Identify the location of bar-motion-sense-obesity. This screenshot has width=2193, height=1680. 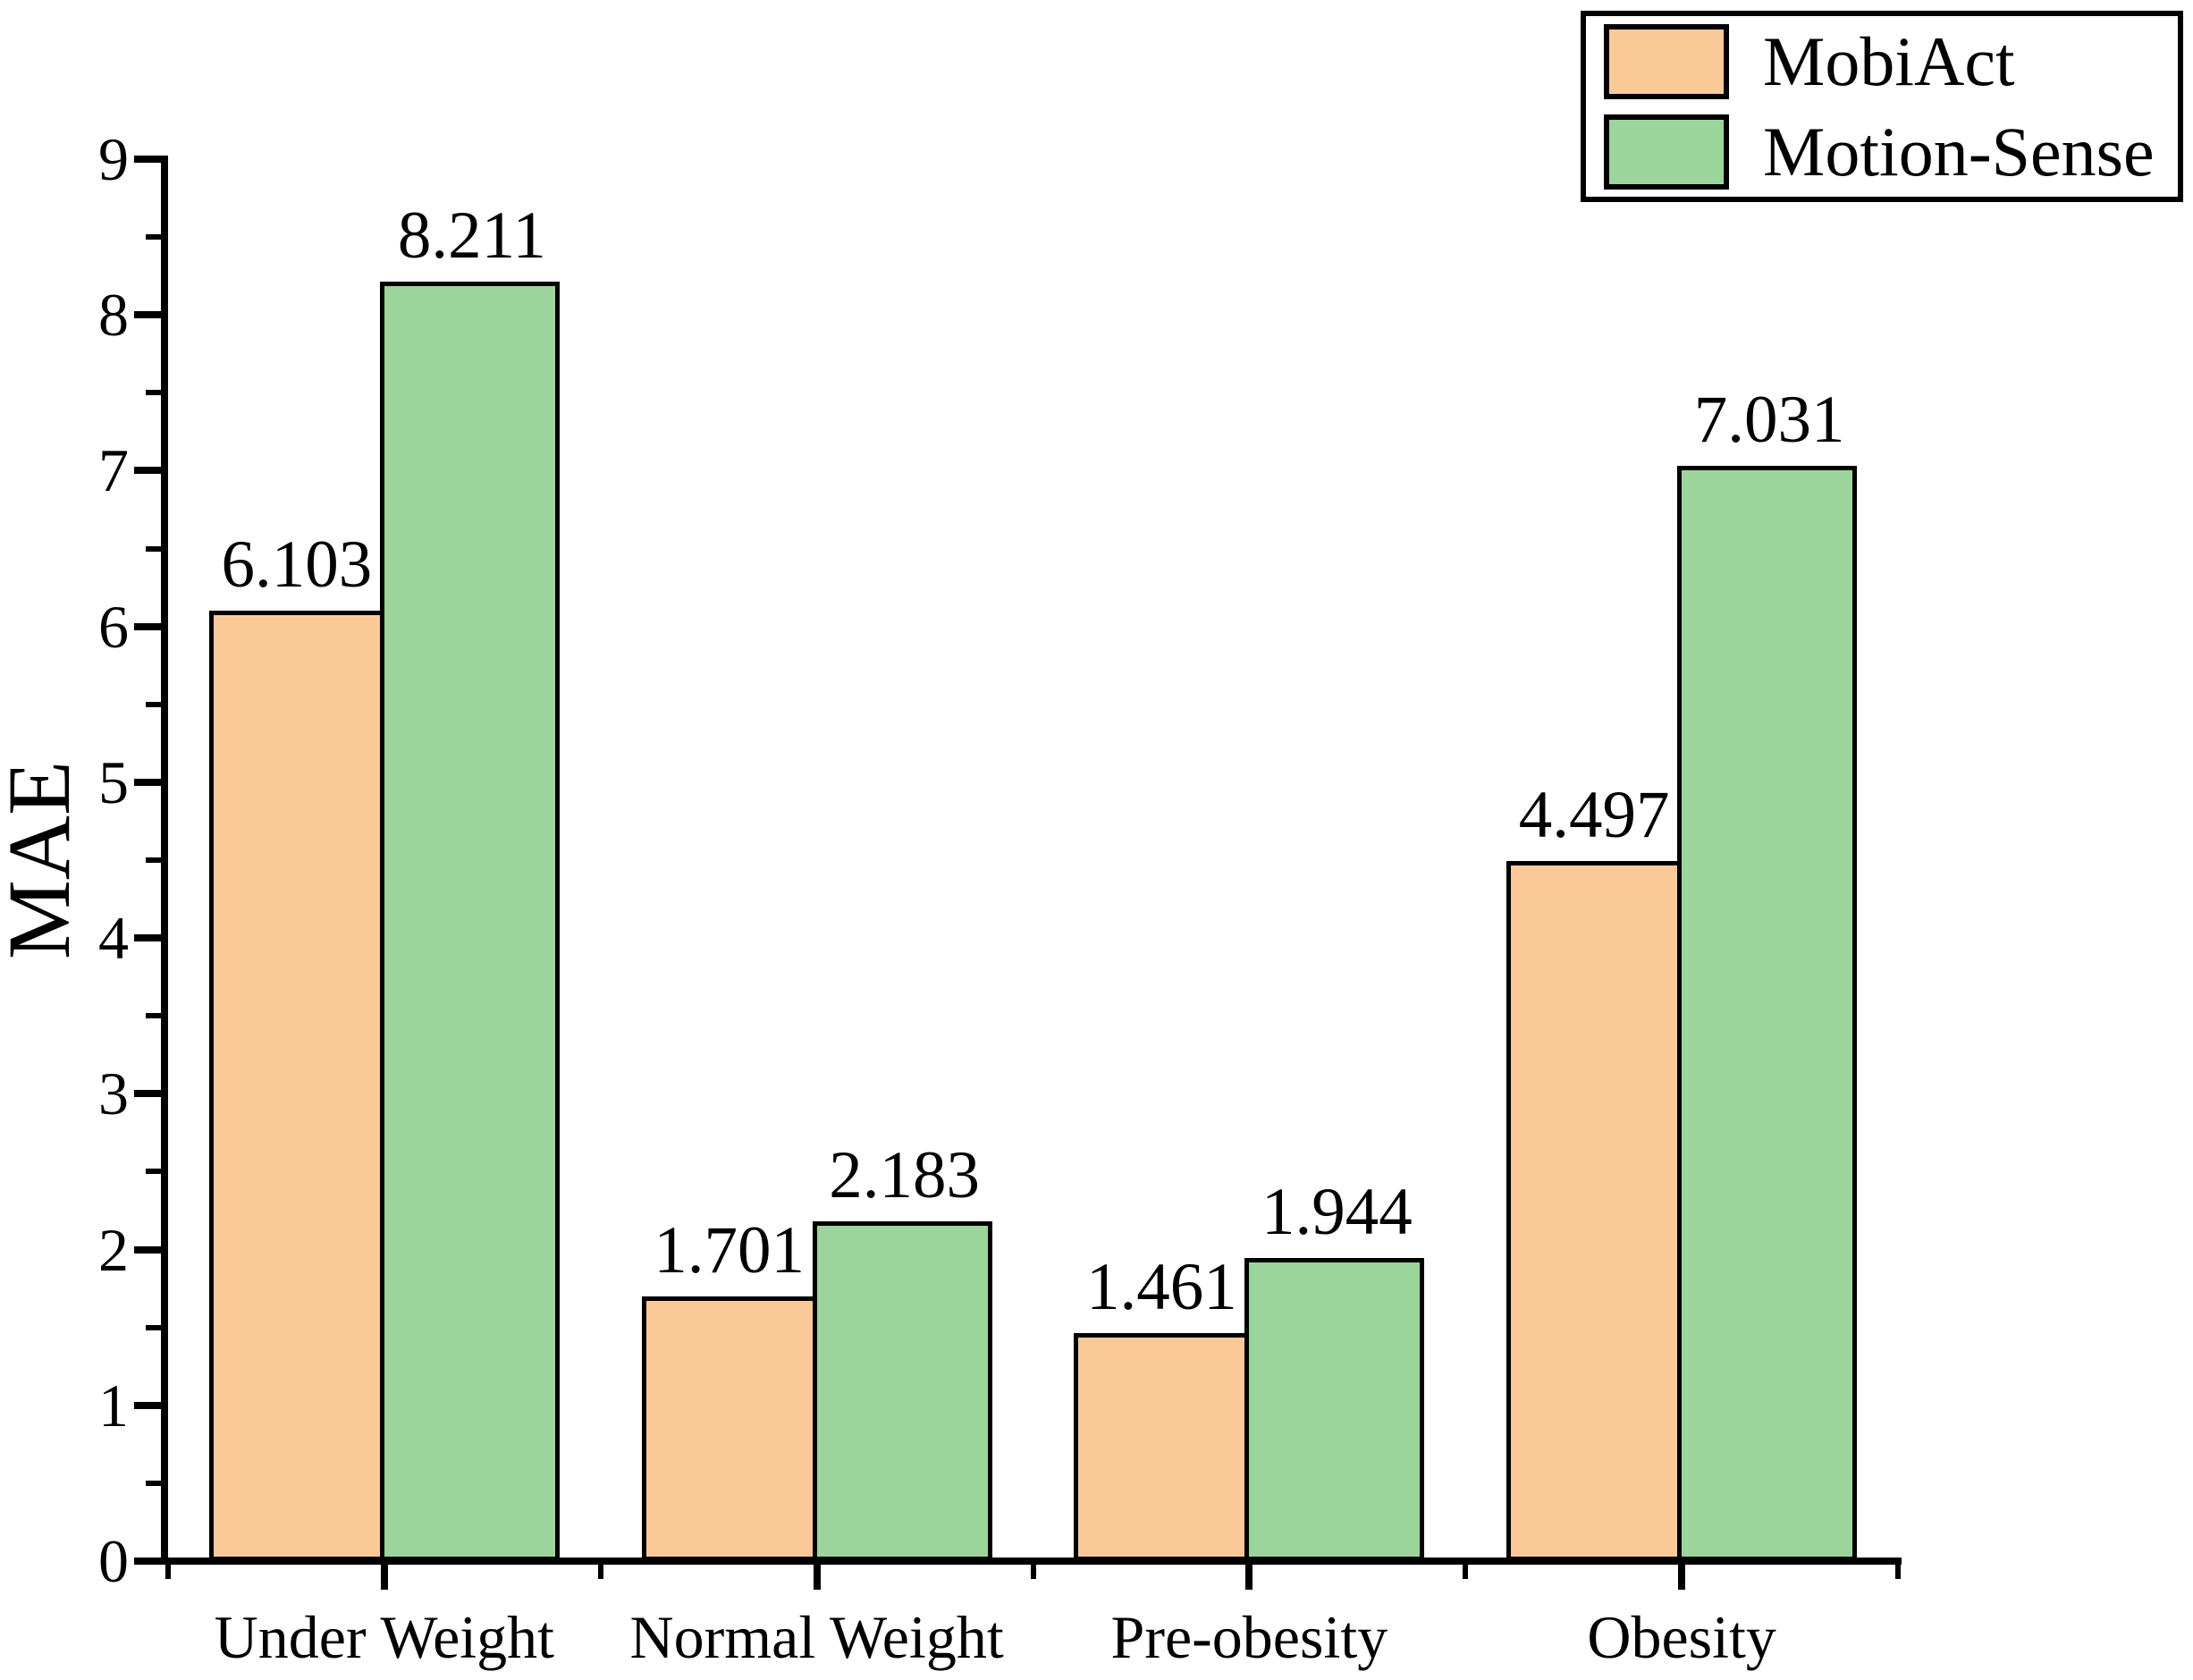
(1767, 1013).